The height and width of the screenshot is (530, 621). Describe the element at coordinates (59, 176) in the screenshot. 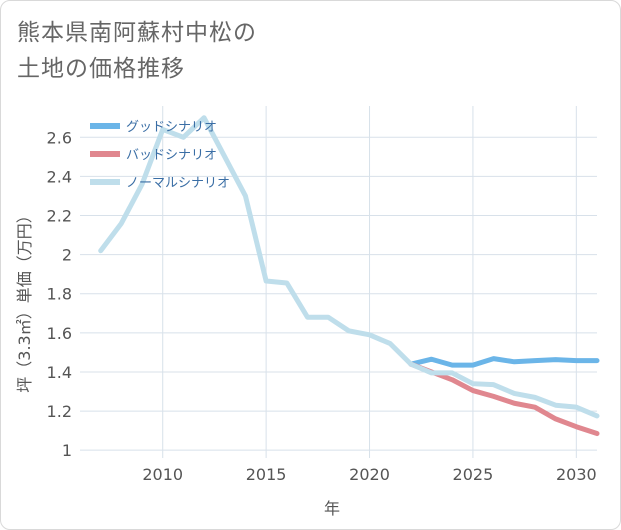

I see `y-tick-label: 2.4` at that location.